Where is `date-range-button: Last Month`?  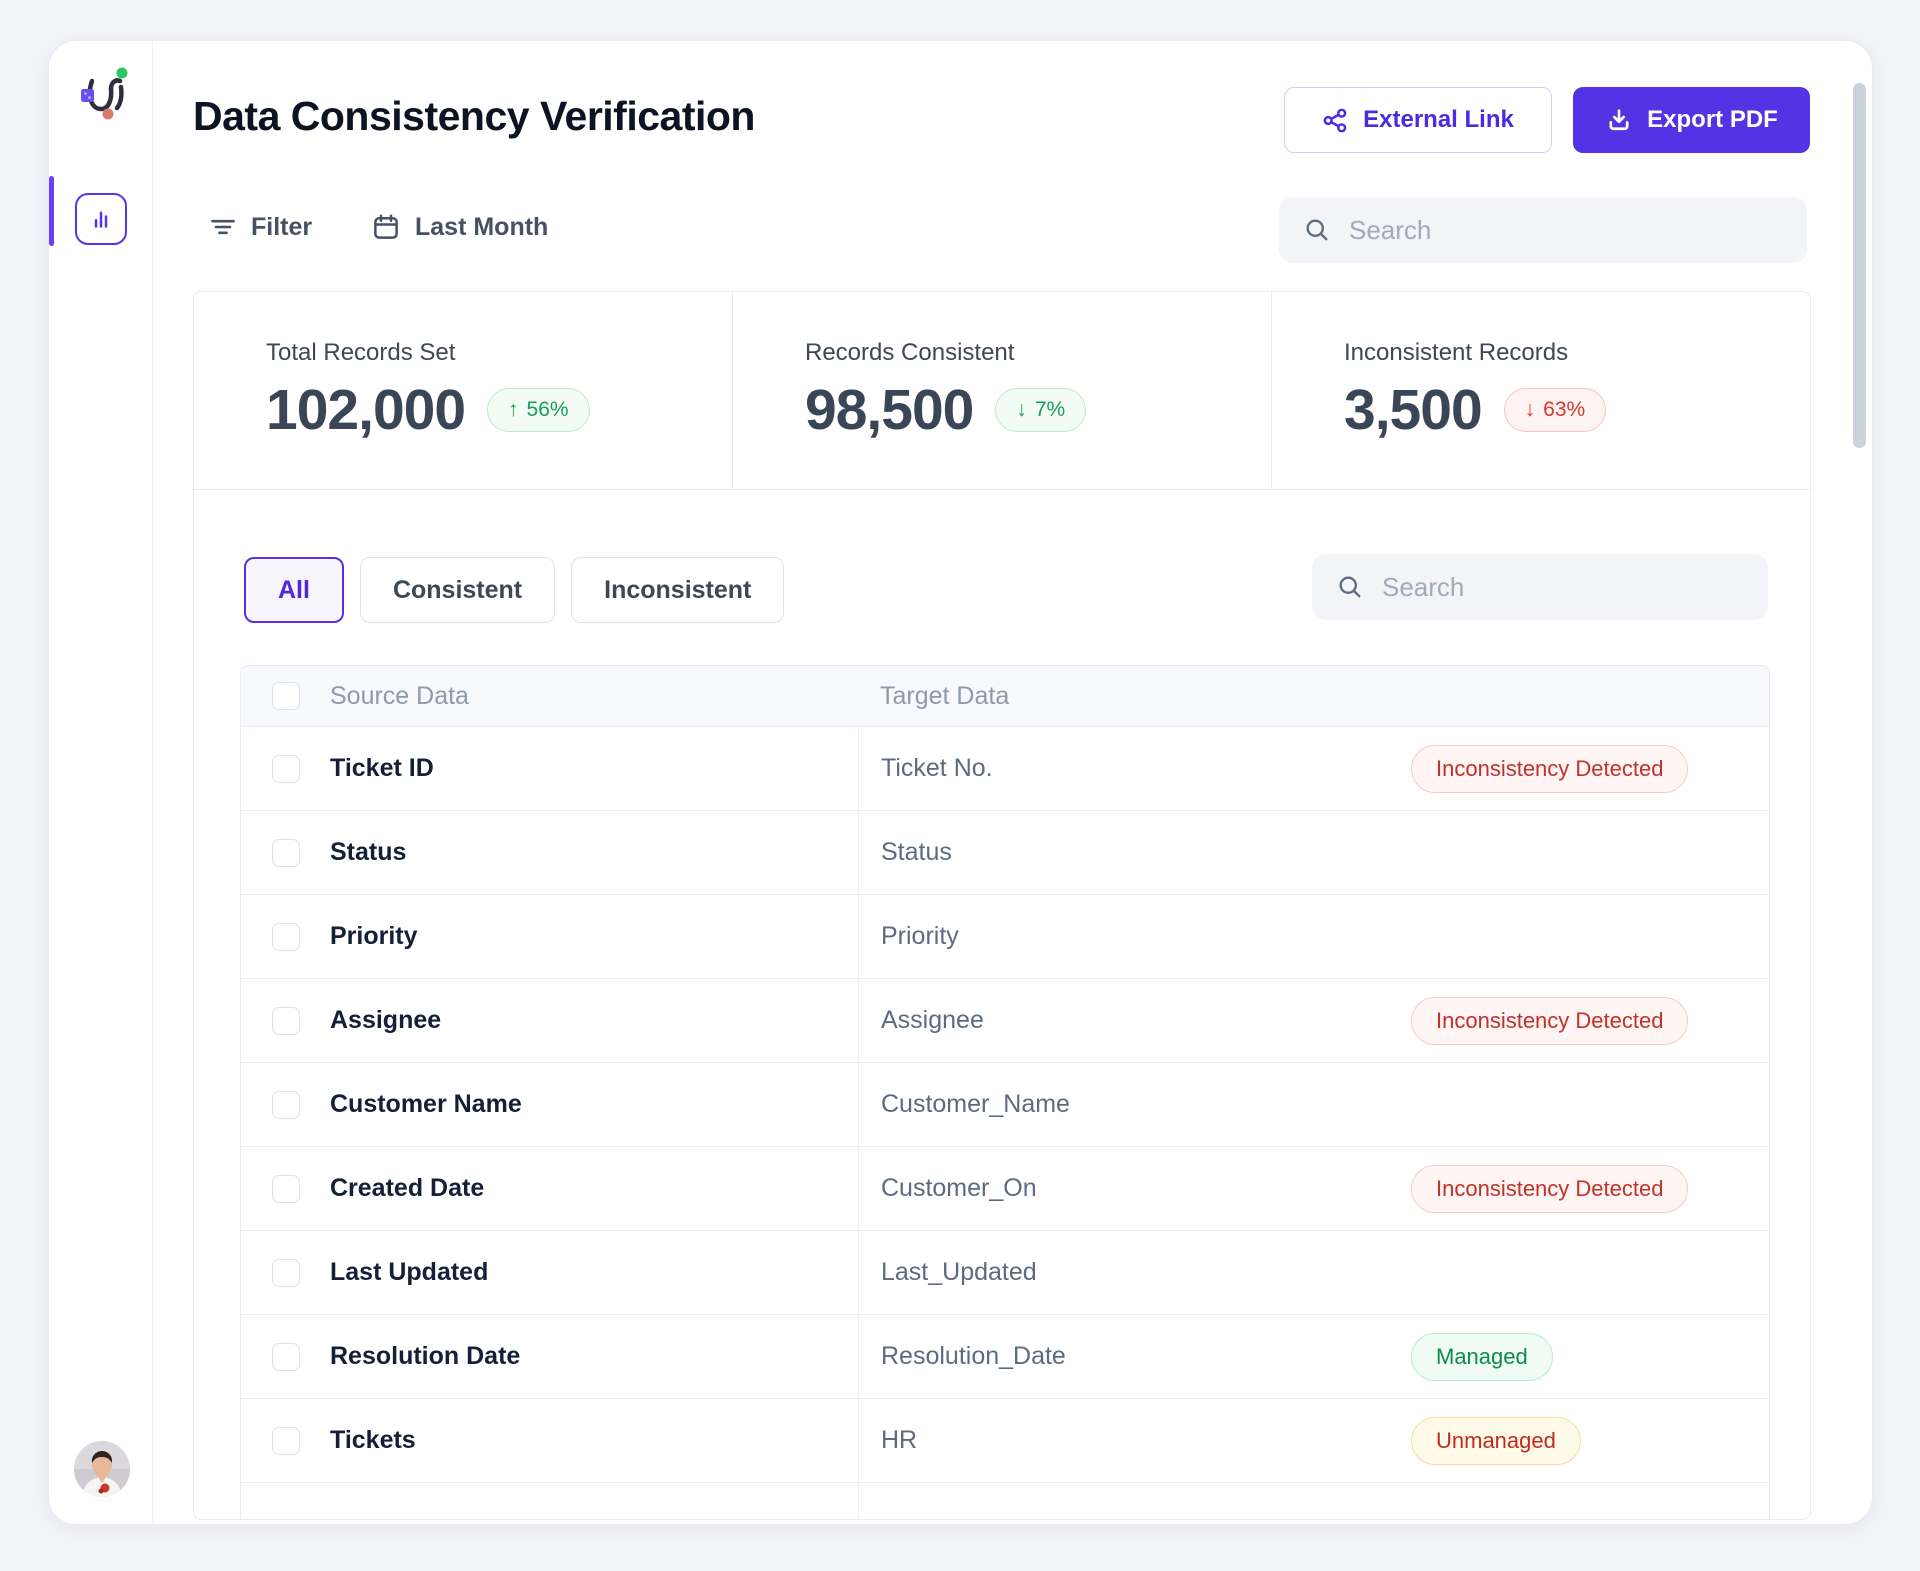 date-range-button: Last Month is located at coordinates (459, 227).